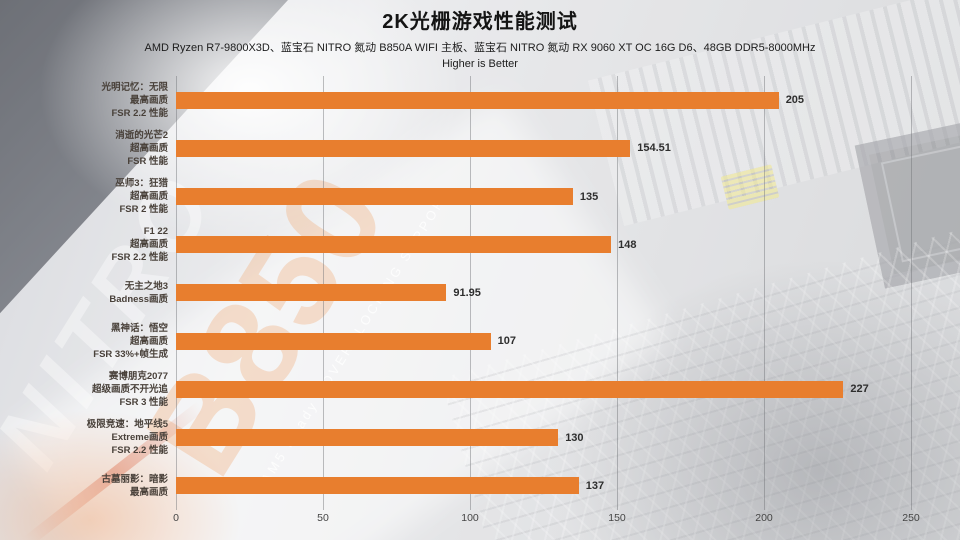 This screenshot has height=540, width=960. I want to click on category-label-line: 超级画质不开光追, so click(129, 389).